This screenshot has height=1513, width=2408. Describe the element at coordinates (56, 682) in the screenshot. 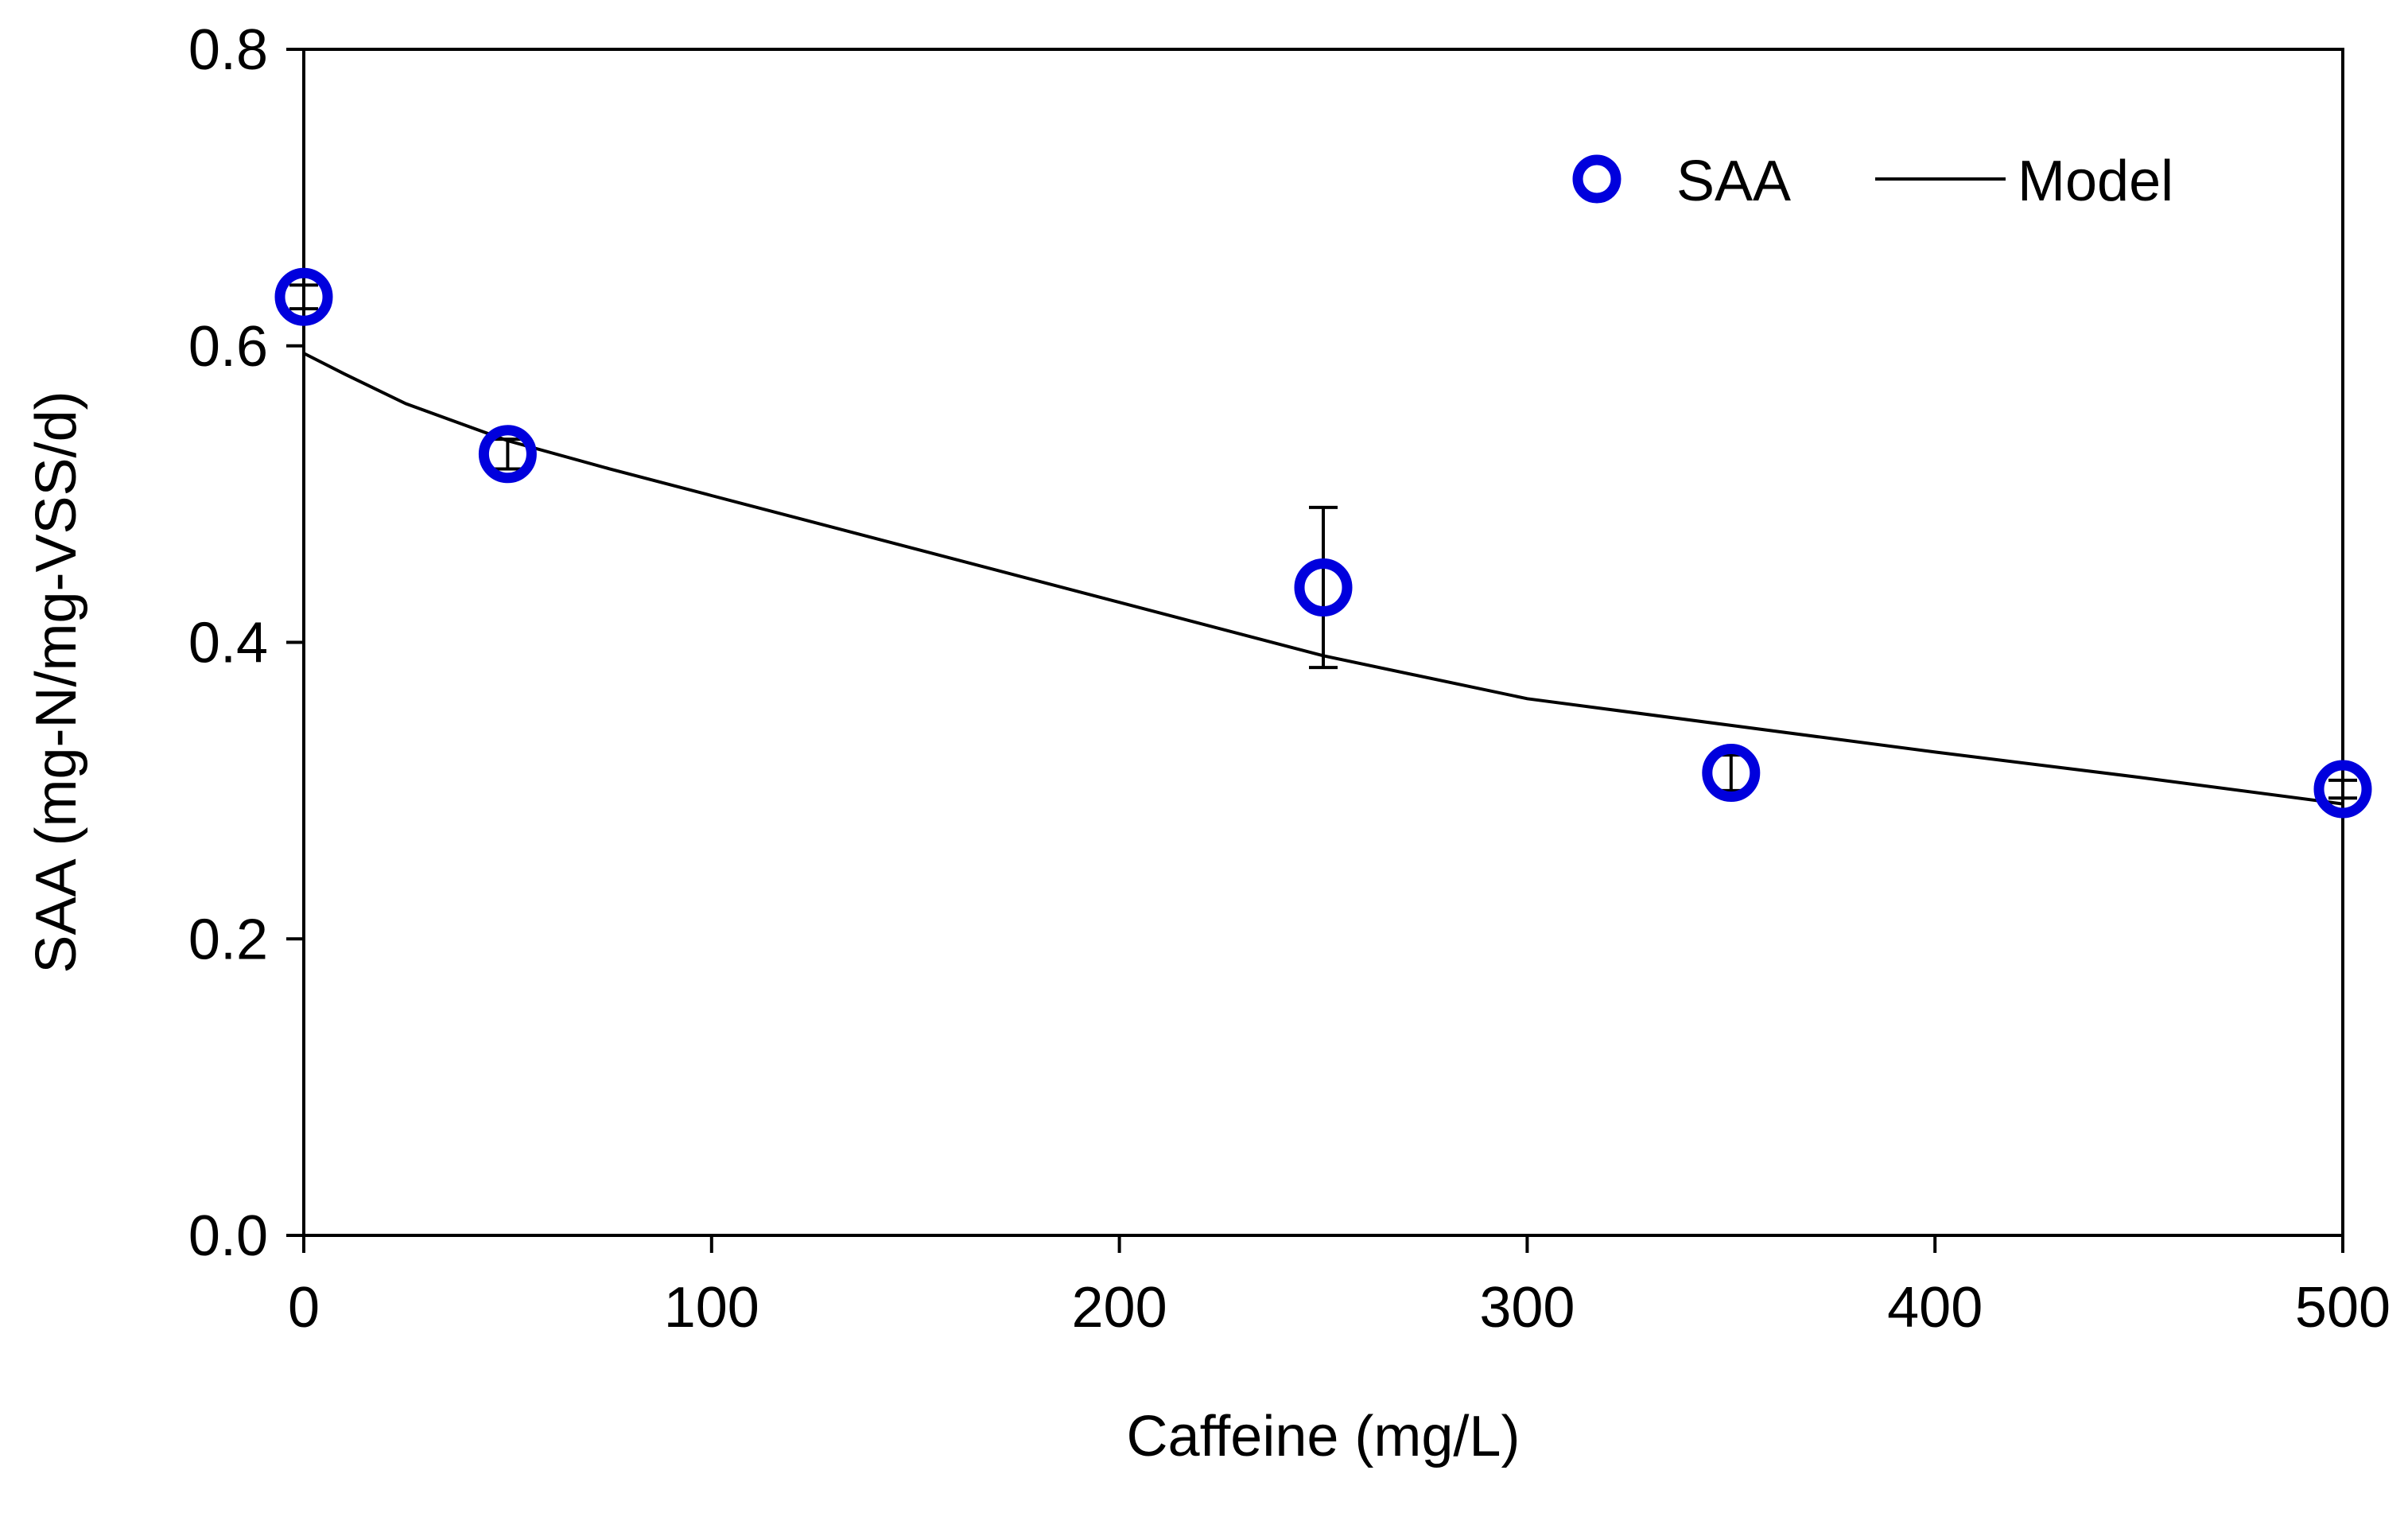

I see `y-axis-title: SAA (mg-N/mg-VSS/d)` at that location.